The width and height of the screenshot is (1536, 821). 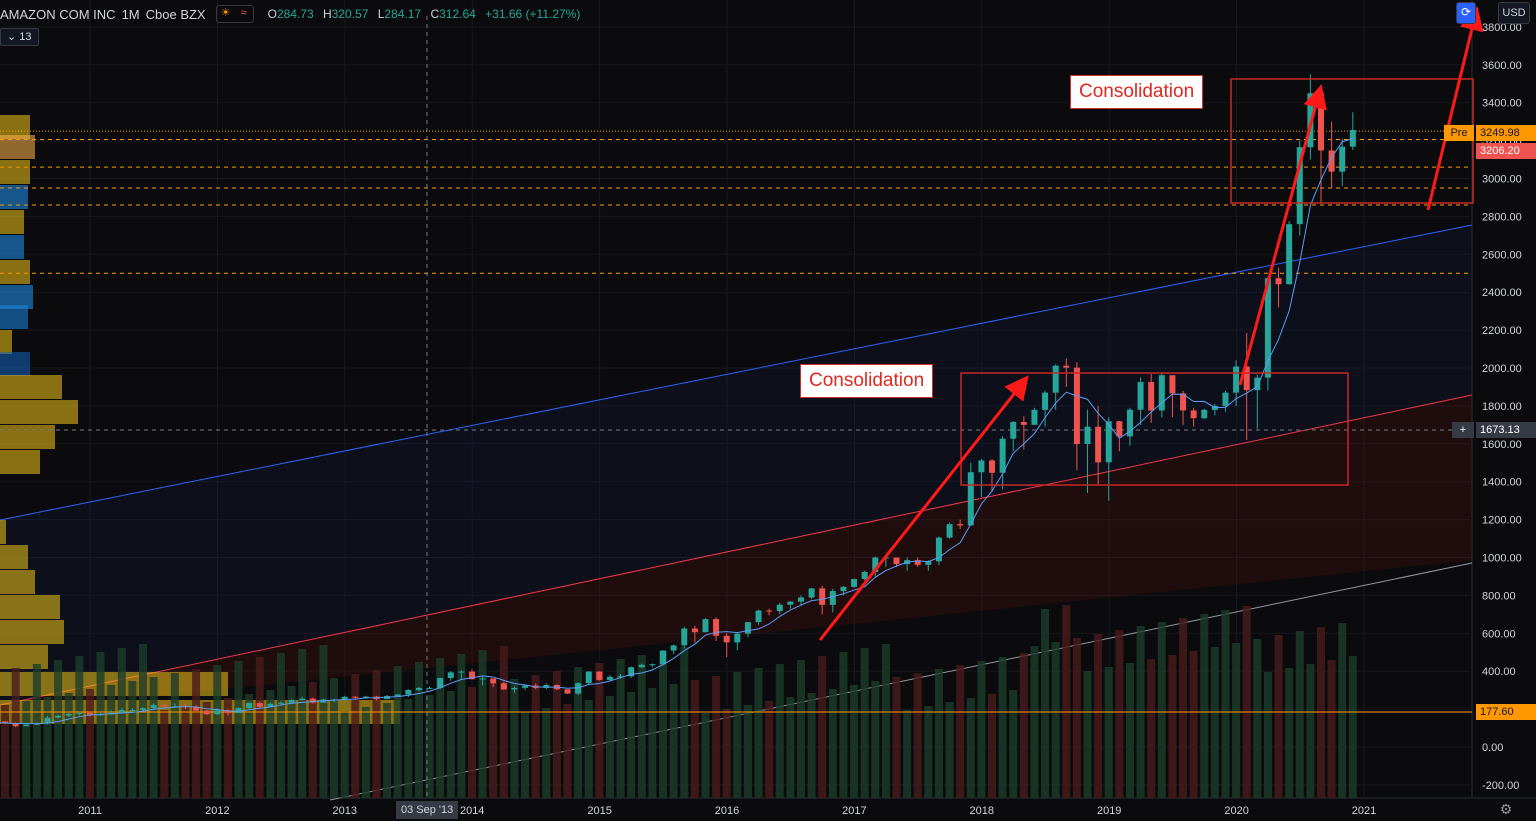 What do you see at coordinates (867, 381) in the screenshot?
I see `annotation-consolidation-middle: Consolidation` at bounding box center [867, 381].